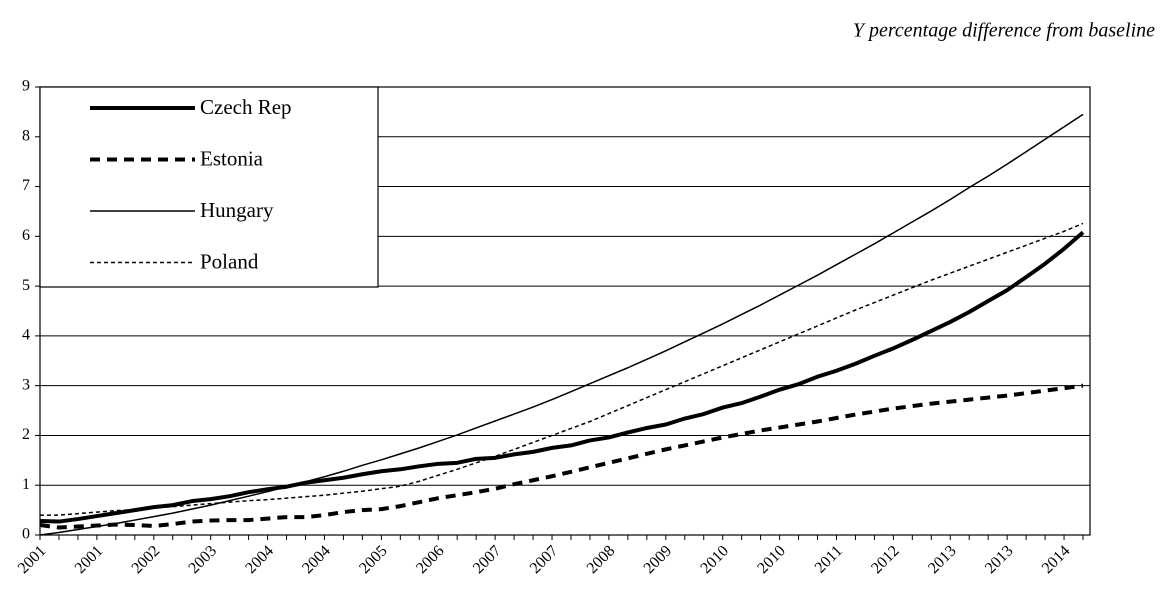  I want to click on y-tick-label: 0, so click(26, 534).